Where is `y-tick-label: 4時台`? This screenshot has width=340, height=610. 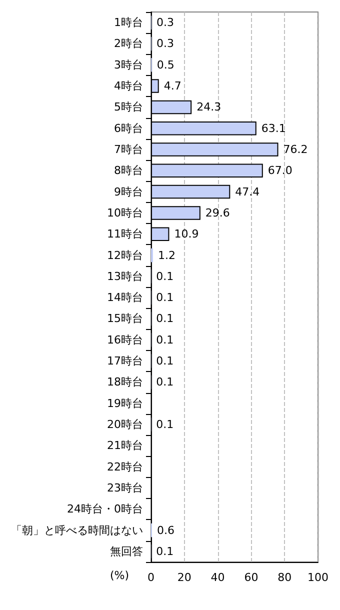
y-tick-label: 4時台 is located at coordinates (128, 86).